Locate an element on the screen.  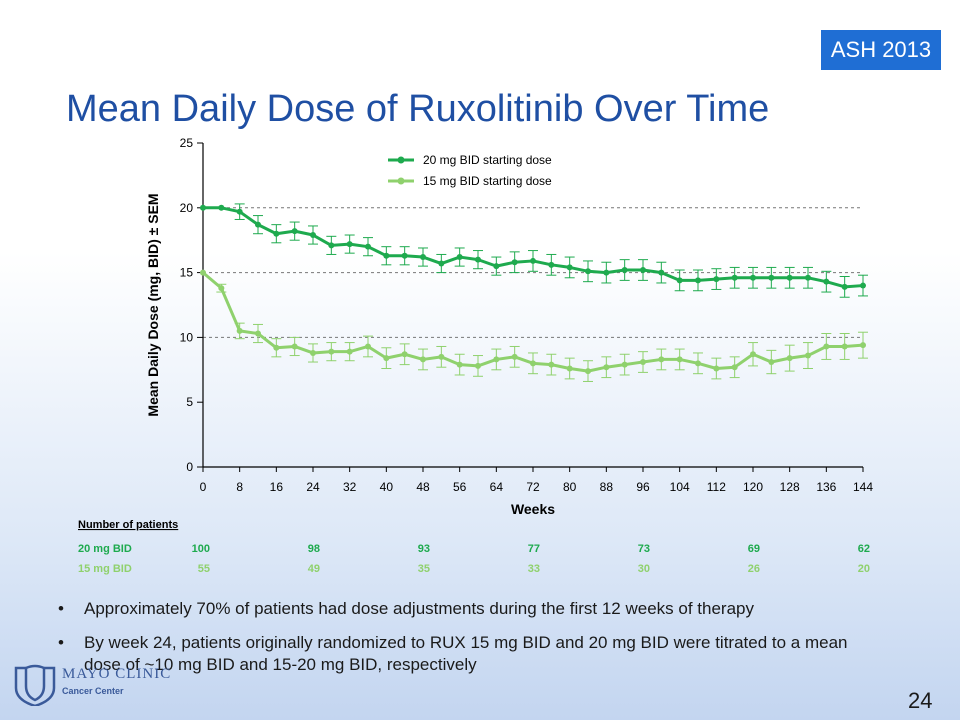
y-tick-label: 5 is located at coordinates (189, 402).